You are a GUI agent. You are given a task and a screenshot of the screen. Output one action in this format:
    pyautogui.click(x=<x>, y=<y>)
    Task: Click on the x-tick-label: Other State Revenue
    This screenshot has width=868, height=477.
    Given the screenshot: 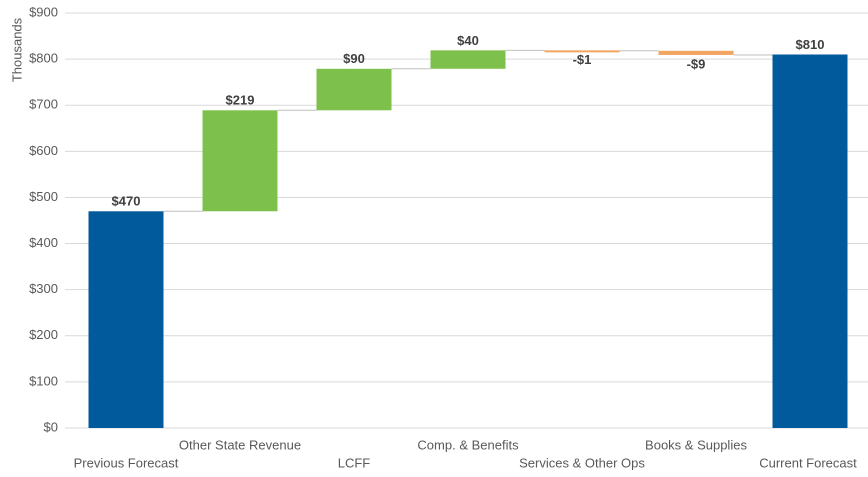 What is the action you would take?
    pyautogui.click(x=240, y=444)
    